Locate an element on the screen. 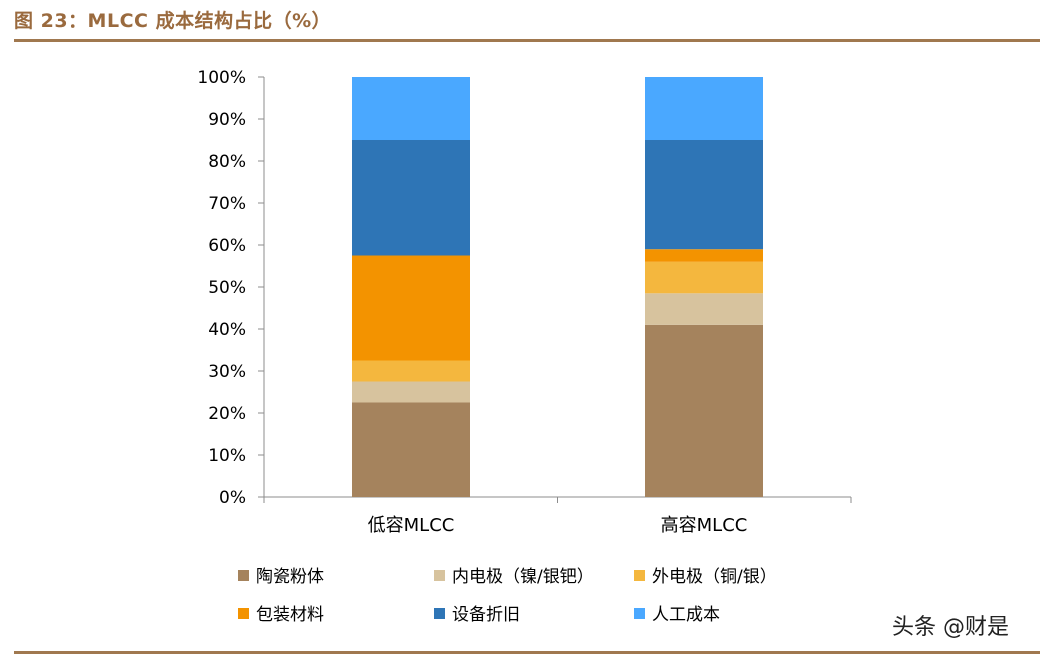 The height and width of the screenshot is (658, 1050). y-axis: 0% 10% 20% 30% 40% 50% 60% 70% 80% 90% 100% is located at coordinates (231, 288).